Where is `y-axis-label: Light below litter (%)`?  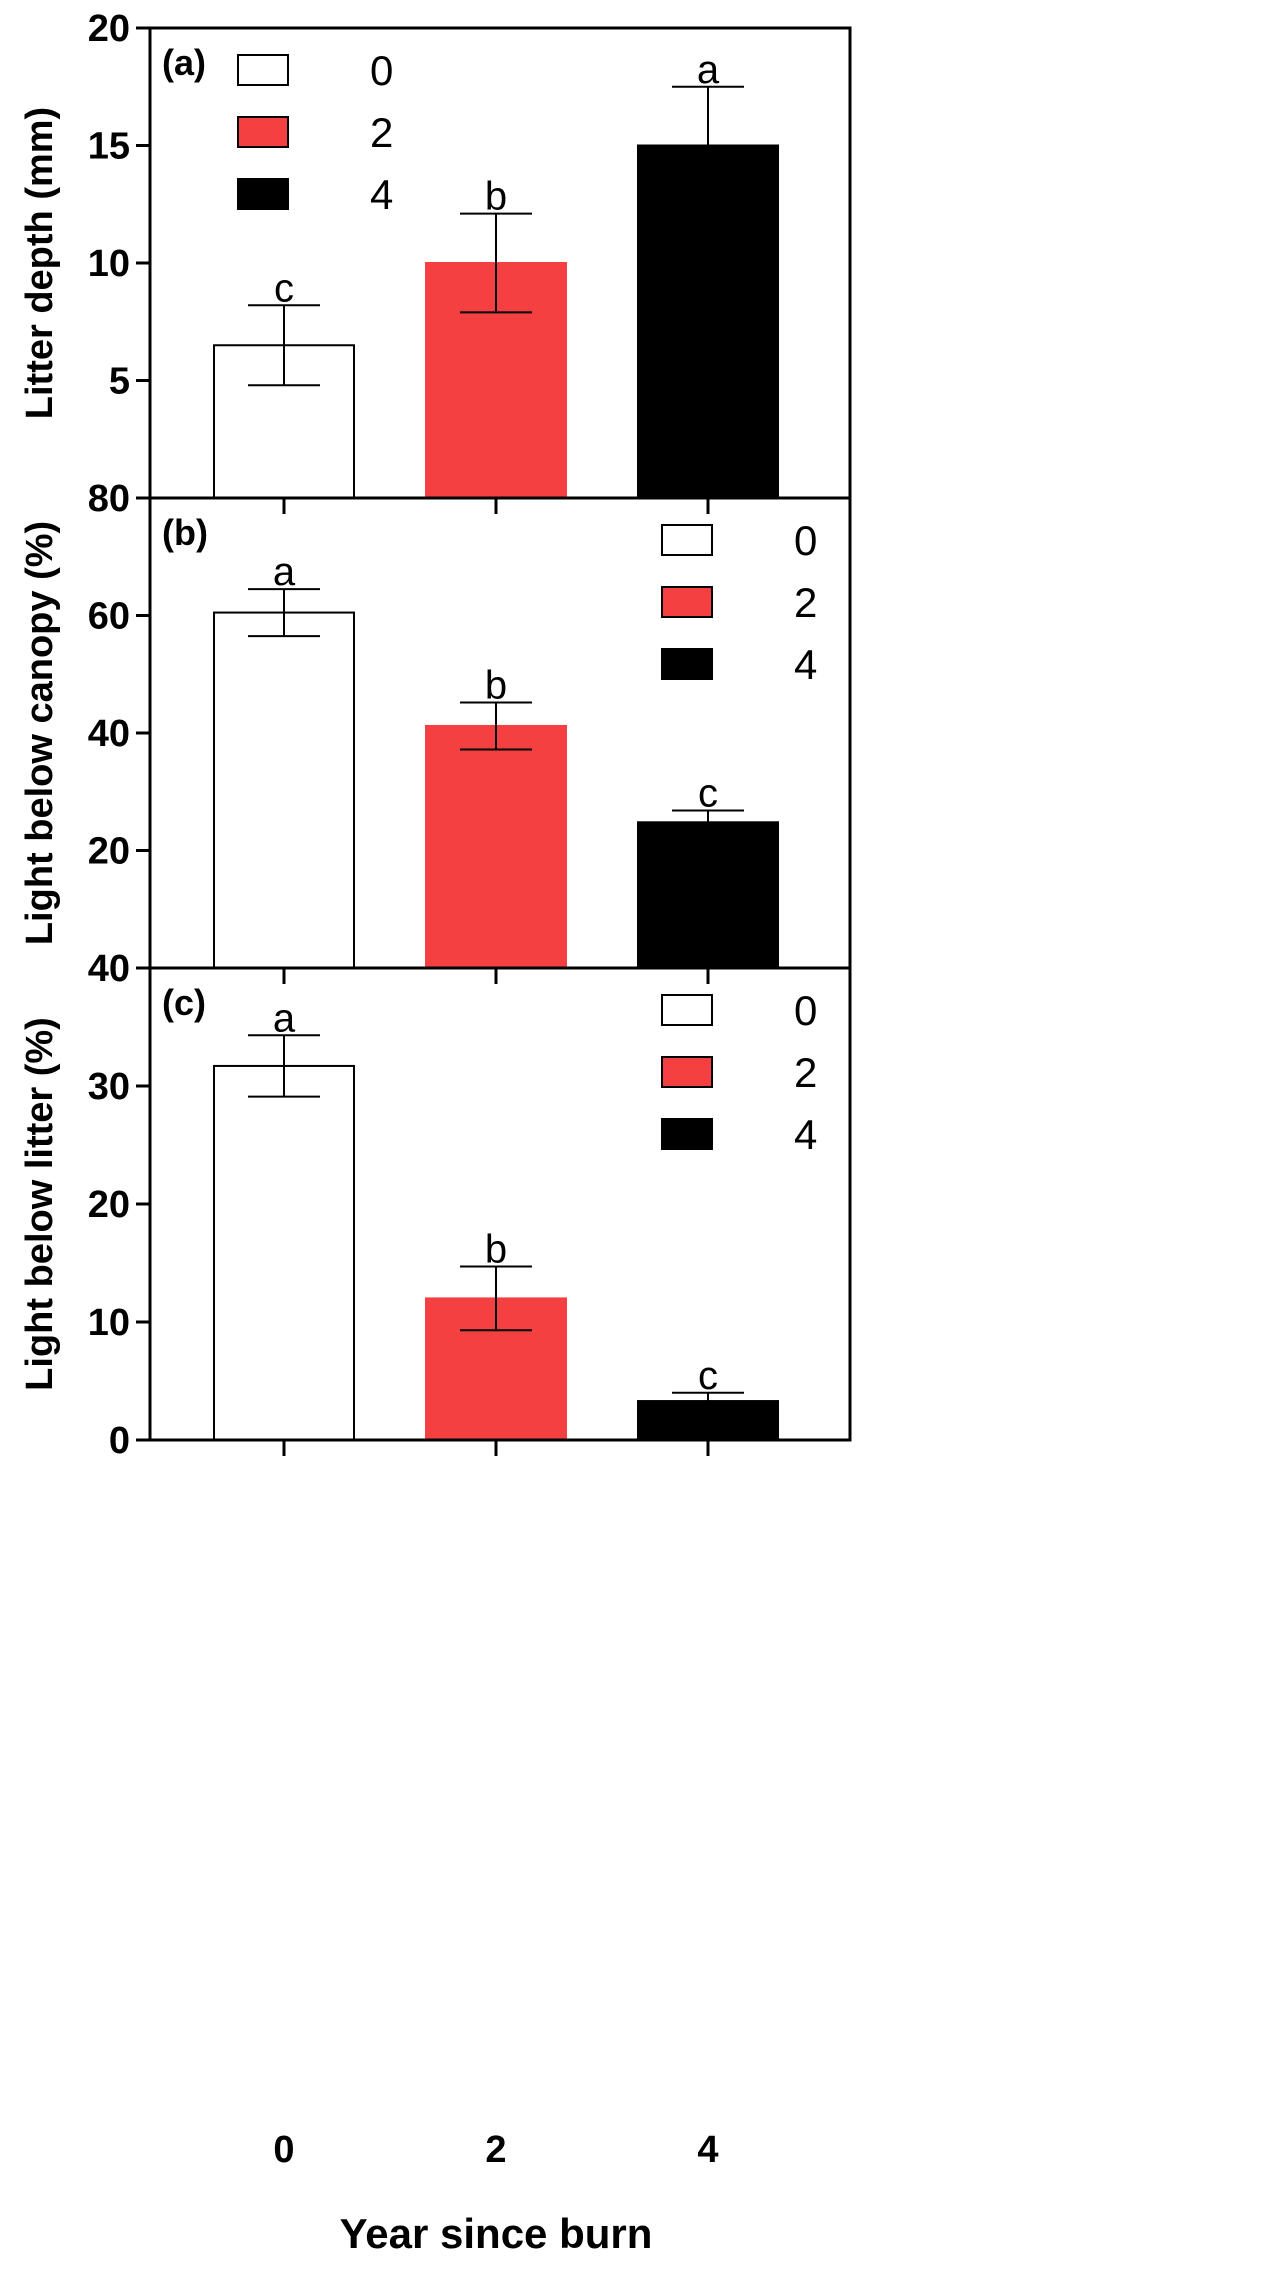
y-axis-label: Light below litter (%) is located at coordinates (40, 1204).